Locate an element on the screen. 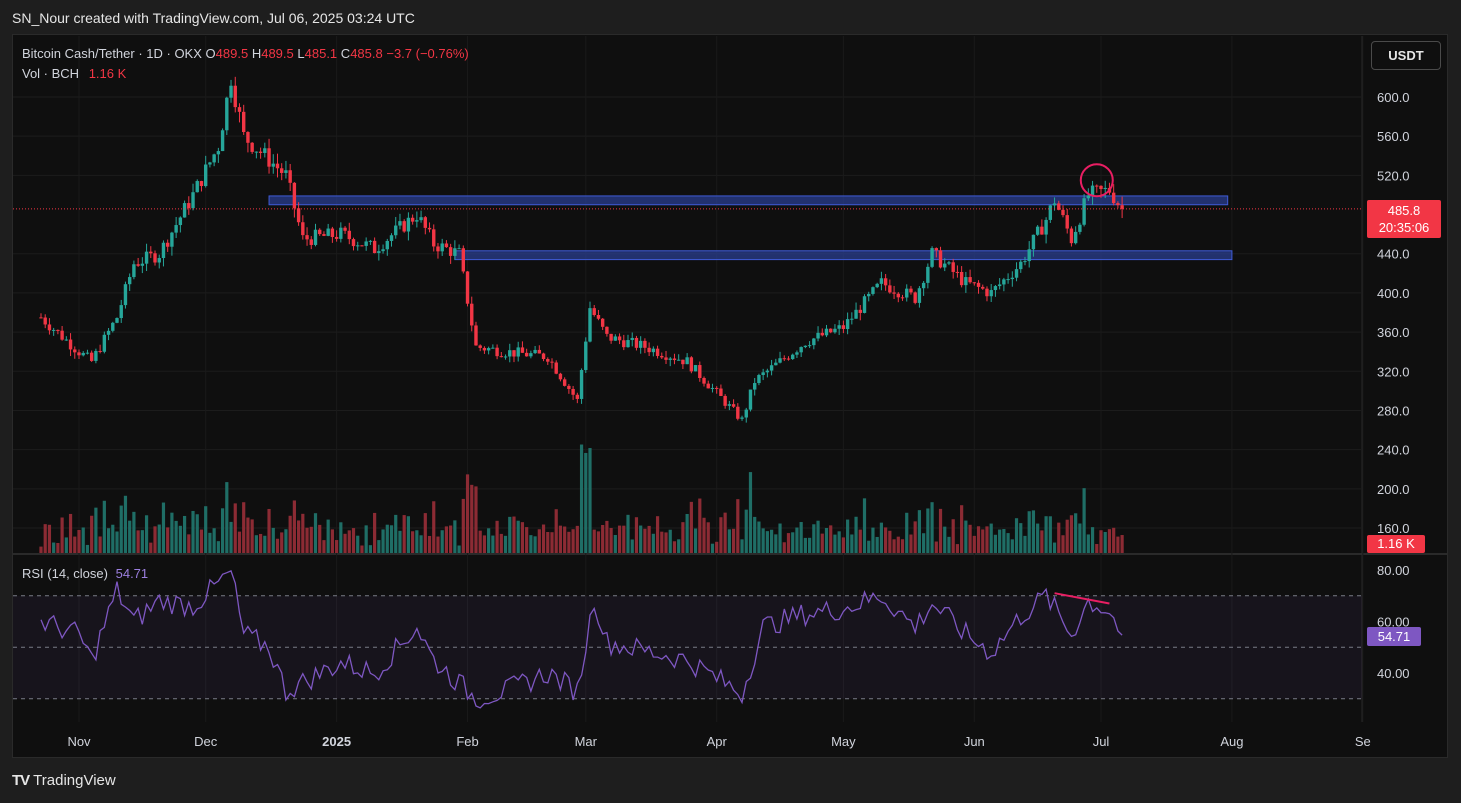 Image resolution: width=1461 pixels, height=803 pixels. low-value: 485.1 is located at coordinates (321, 53).